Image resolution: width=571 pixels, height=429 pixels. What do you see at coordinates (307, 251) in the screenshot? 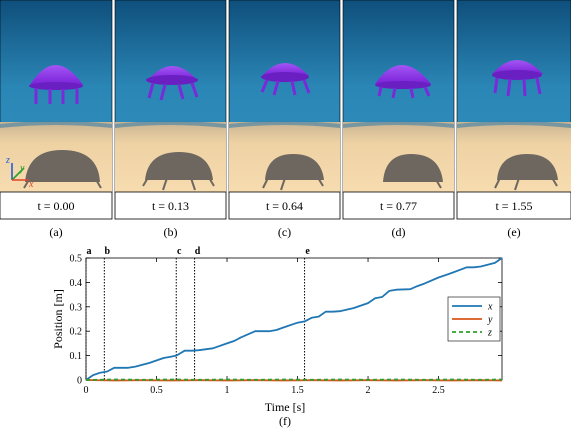
I see `event-marker-label: e` at bounding box center [307, 251].